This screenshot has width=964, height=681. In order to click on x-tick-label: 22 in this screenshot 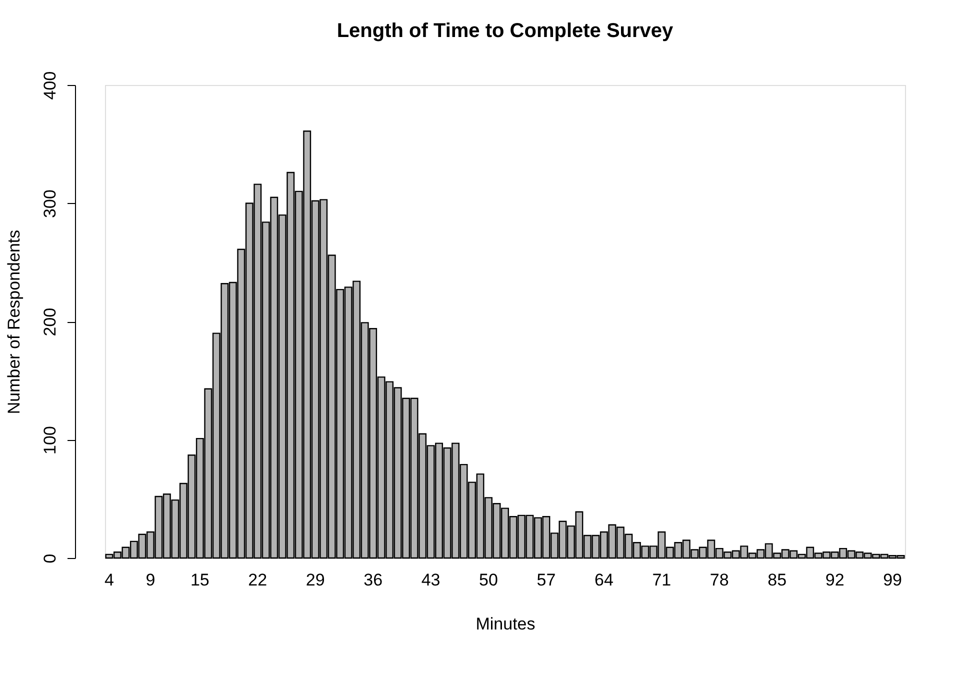, I will do `click(258, 580)`.